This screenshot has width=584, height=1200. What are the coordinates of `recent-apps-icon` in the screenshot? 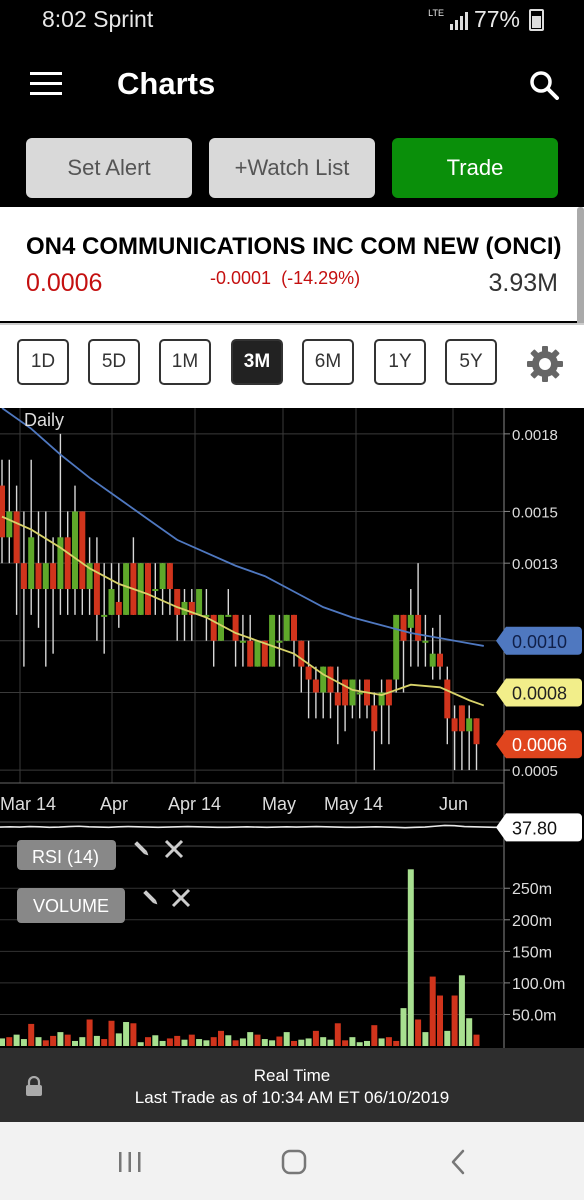 It's located at (130, 1162).